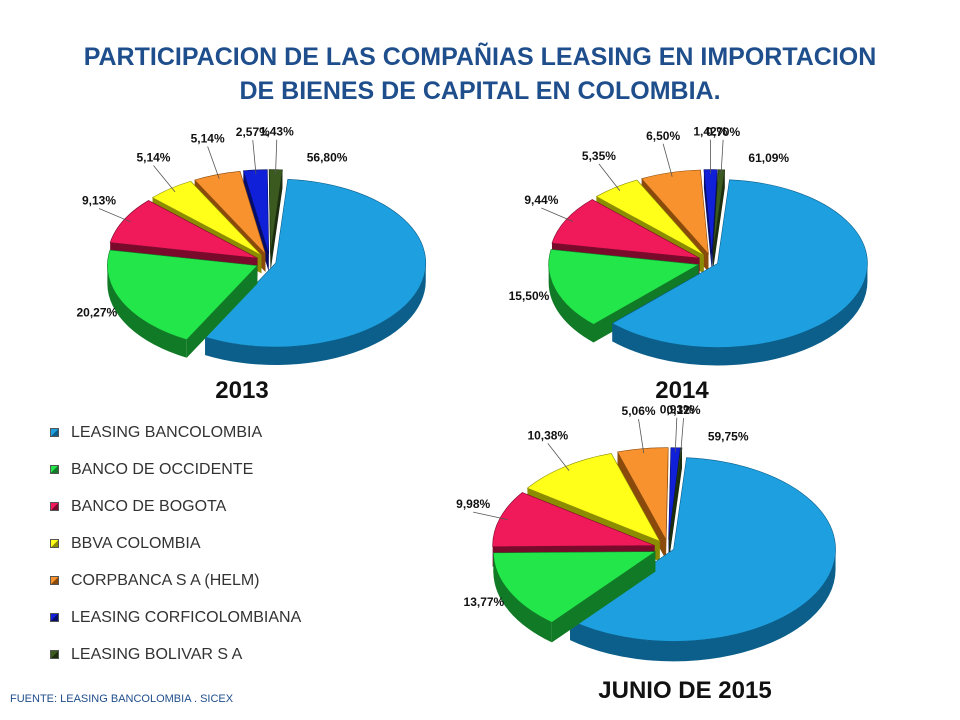 This screenshot has height=720, width=960. I want to click on legend-label: BANCO DE OCCIDENTE, so click(162, 469).